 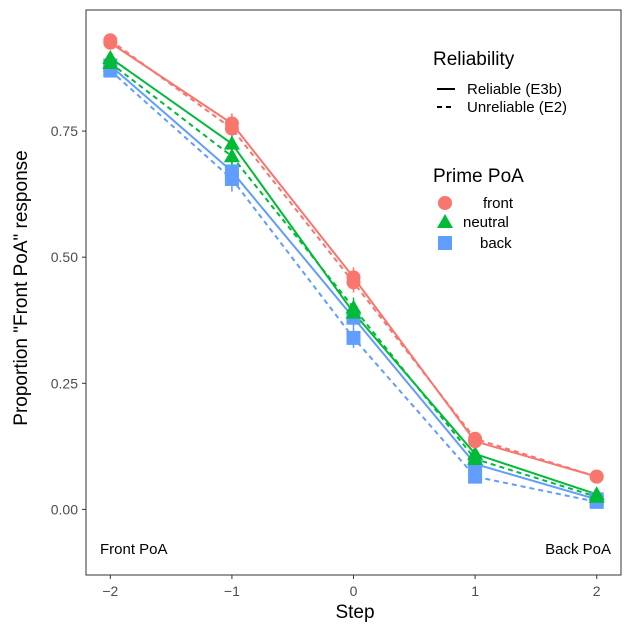 What do you see at coordinates (478, 176) in the screenshot?
I see `legend-title-prime: Prime PoA` at bounding box center [478, 176].